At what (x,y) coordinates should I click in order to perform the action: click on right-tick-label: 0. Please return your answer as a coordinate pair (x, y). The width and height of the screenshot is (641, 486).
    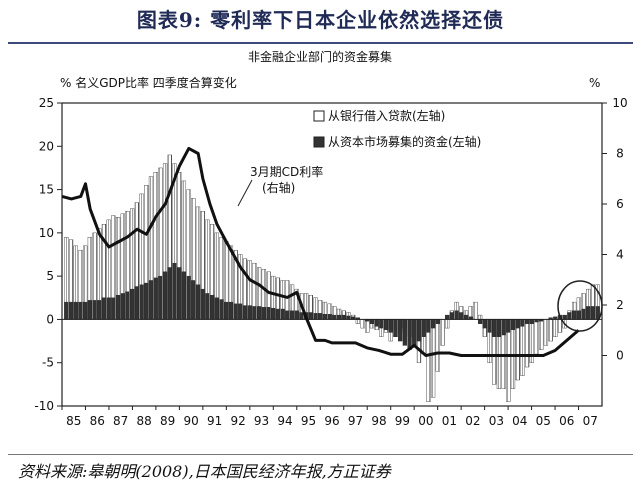
    Looking at the image, I should click on (620, 356).